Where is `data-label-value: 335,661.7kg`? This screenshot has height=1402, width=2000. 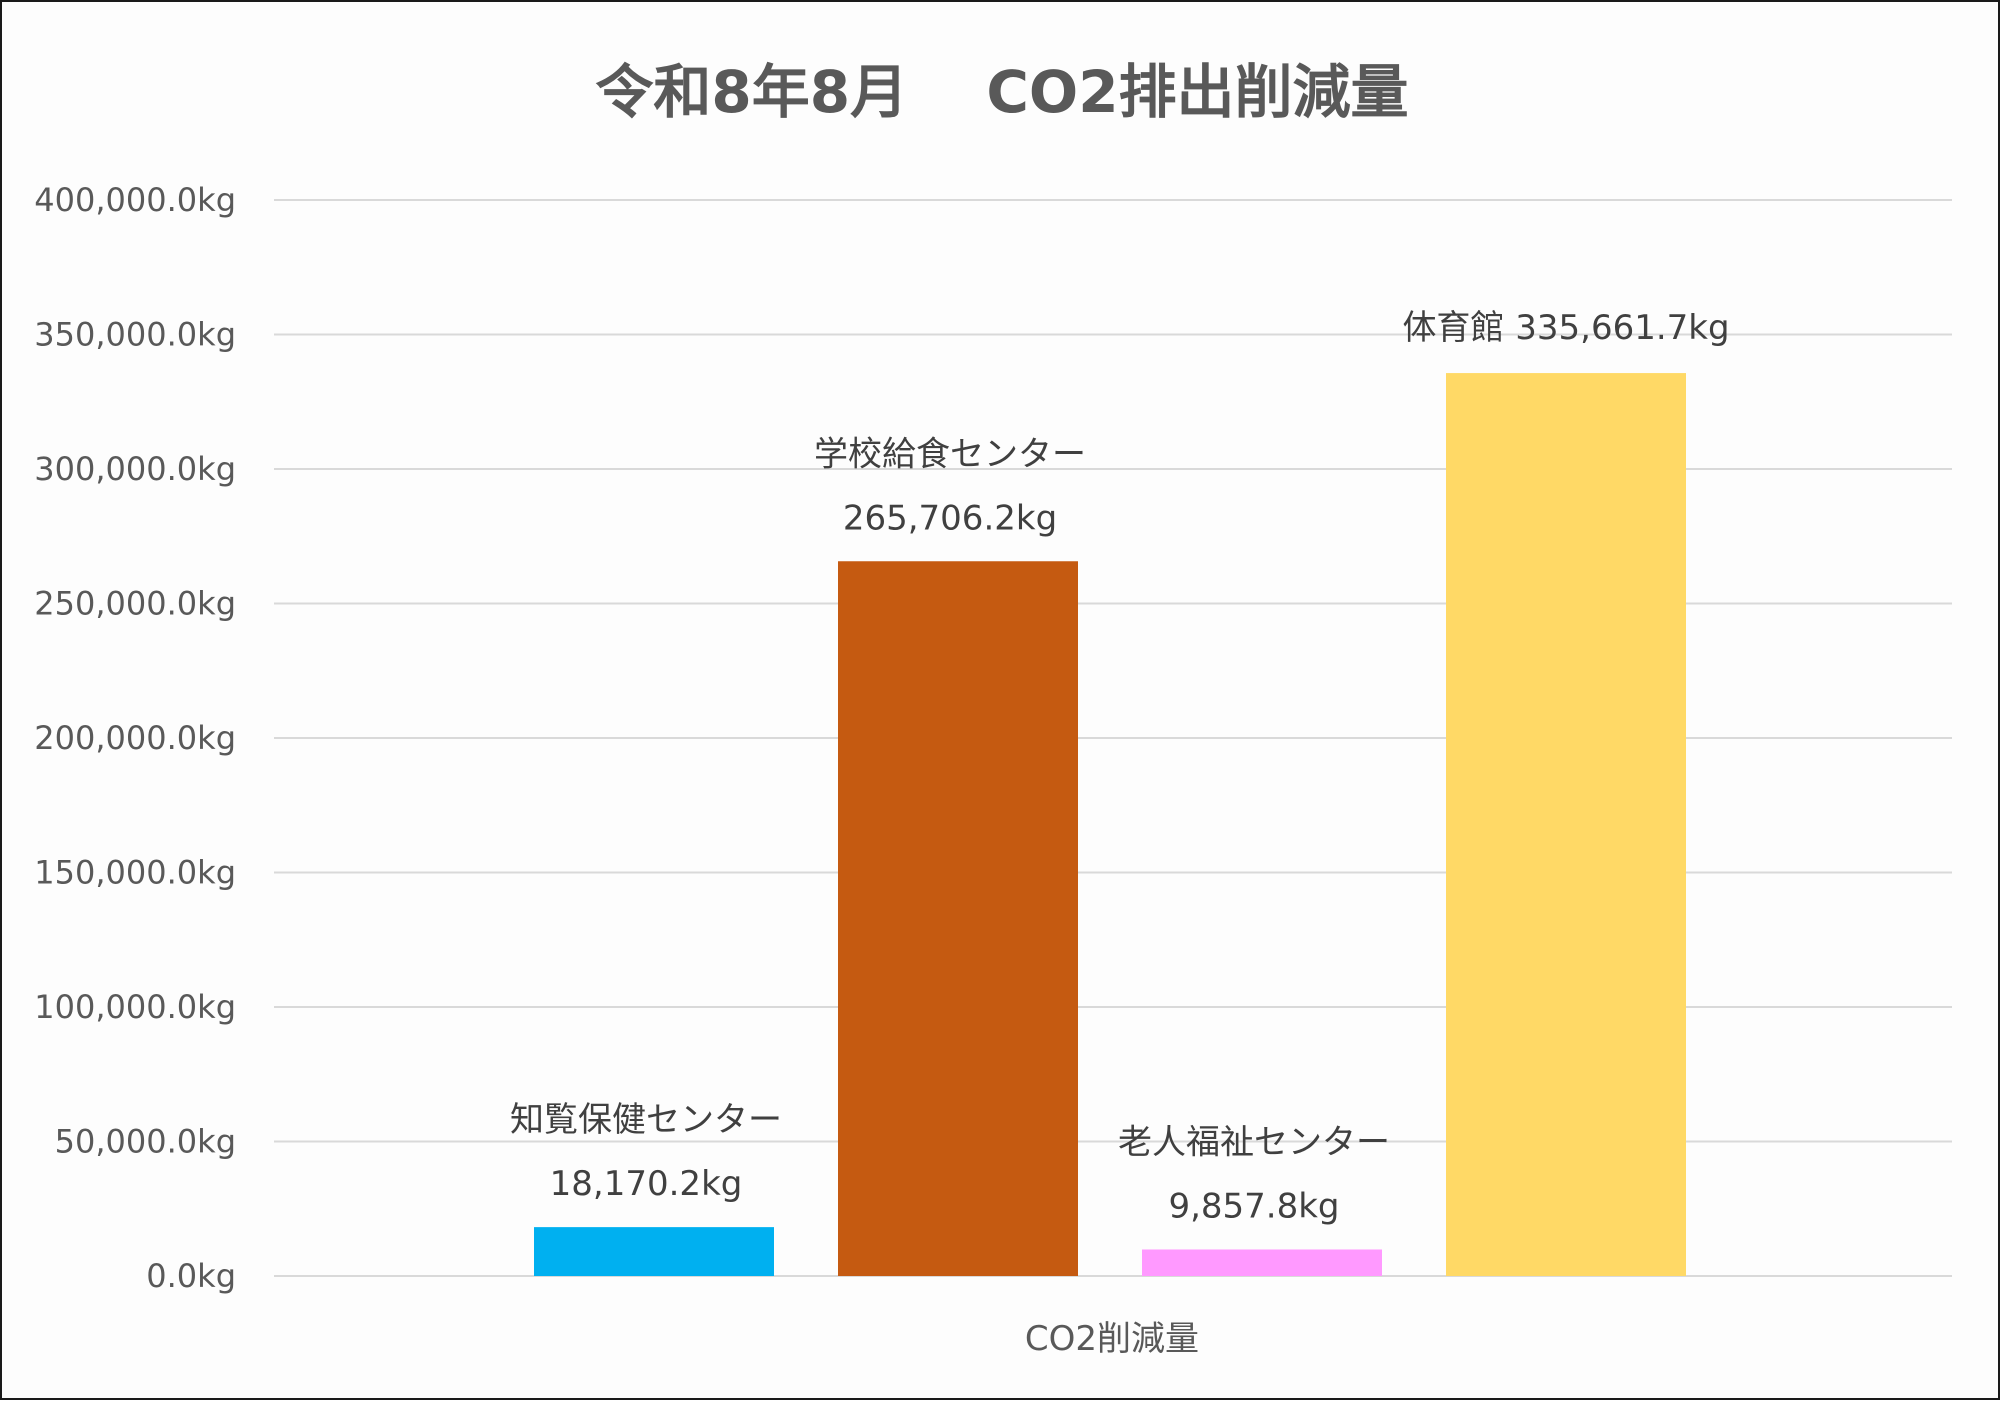 data-label-value: 335,661.7kg is located at coordinates (1616, 328).